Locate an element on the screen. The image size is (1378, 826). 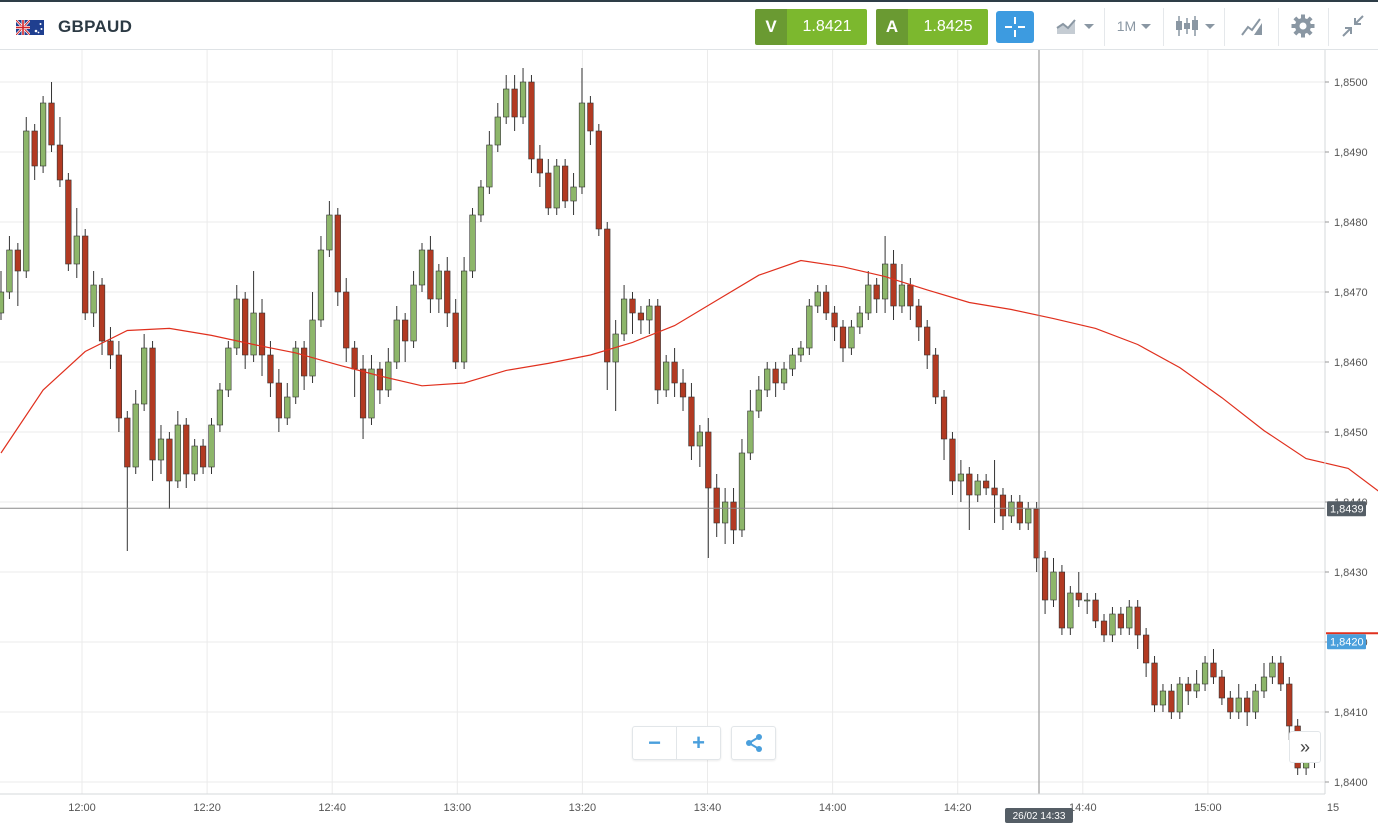
timeframe-label: 1M is located at coordinates (1126, 26).